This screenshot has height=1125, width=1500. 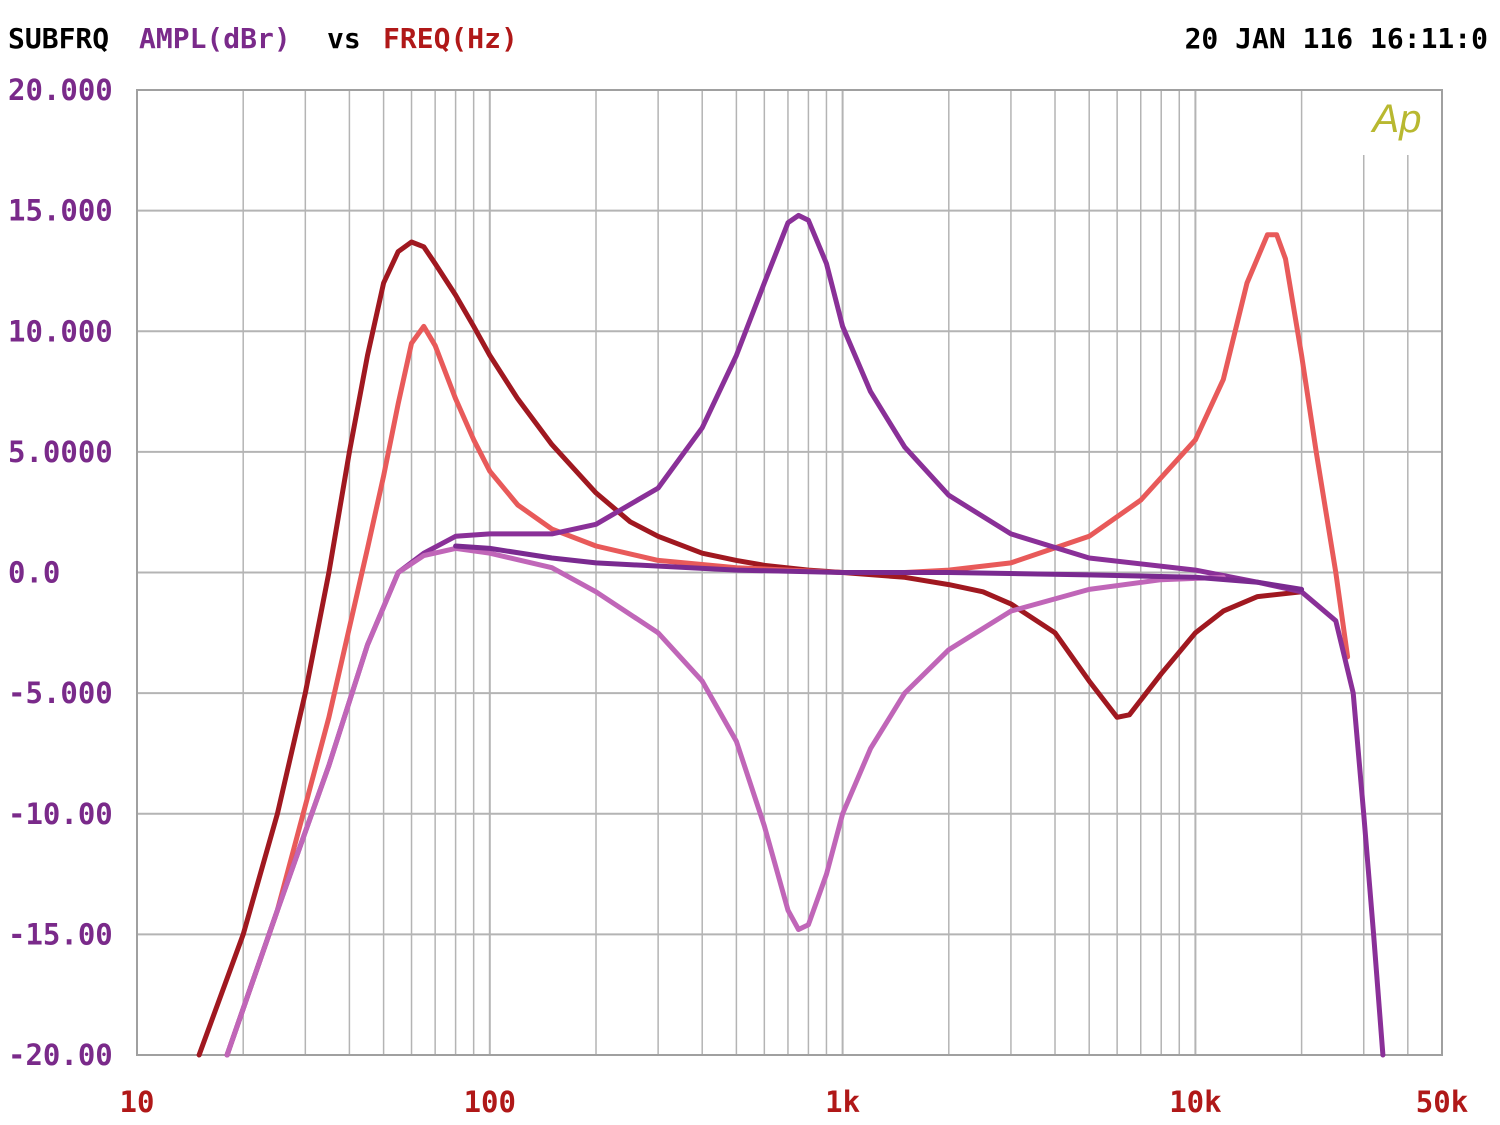 I want to click on x-tick-label: 10, so click(x=137, y=1102).